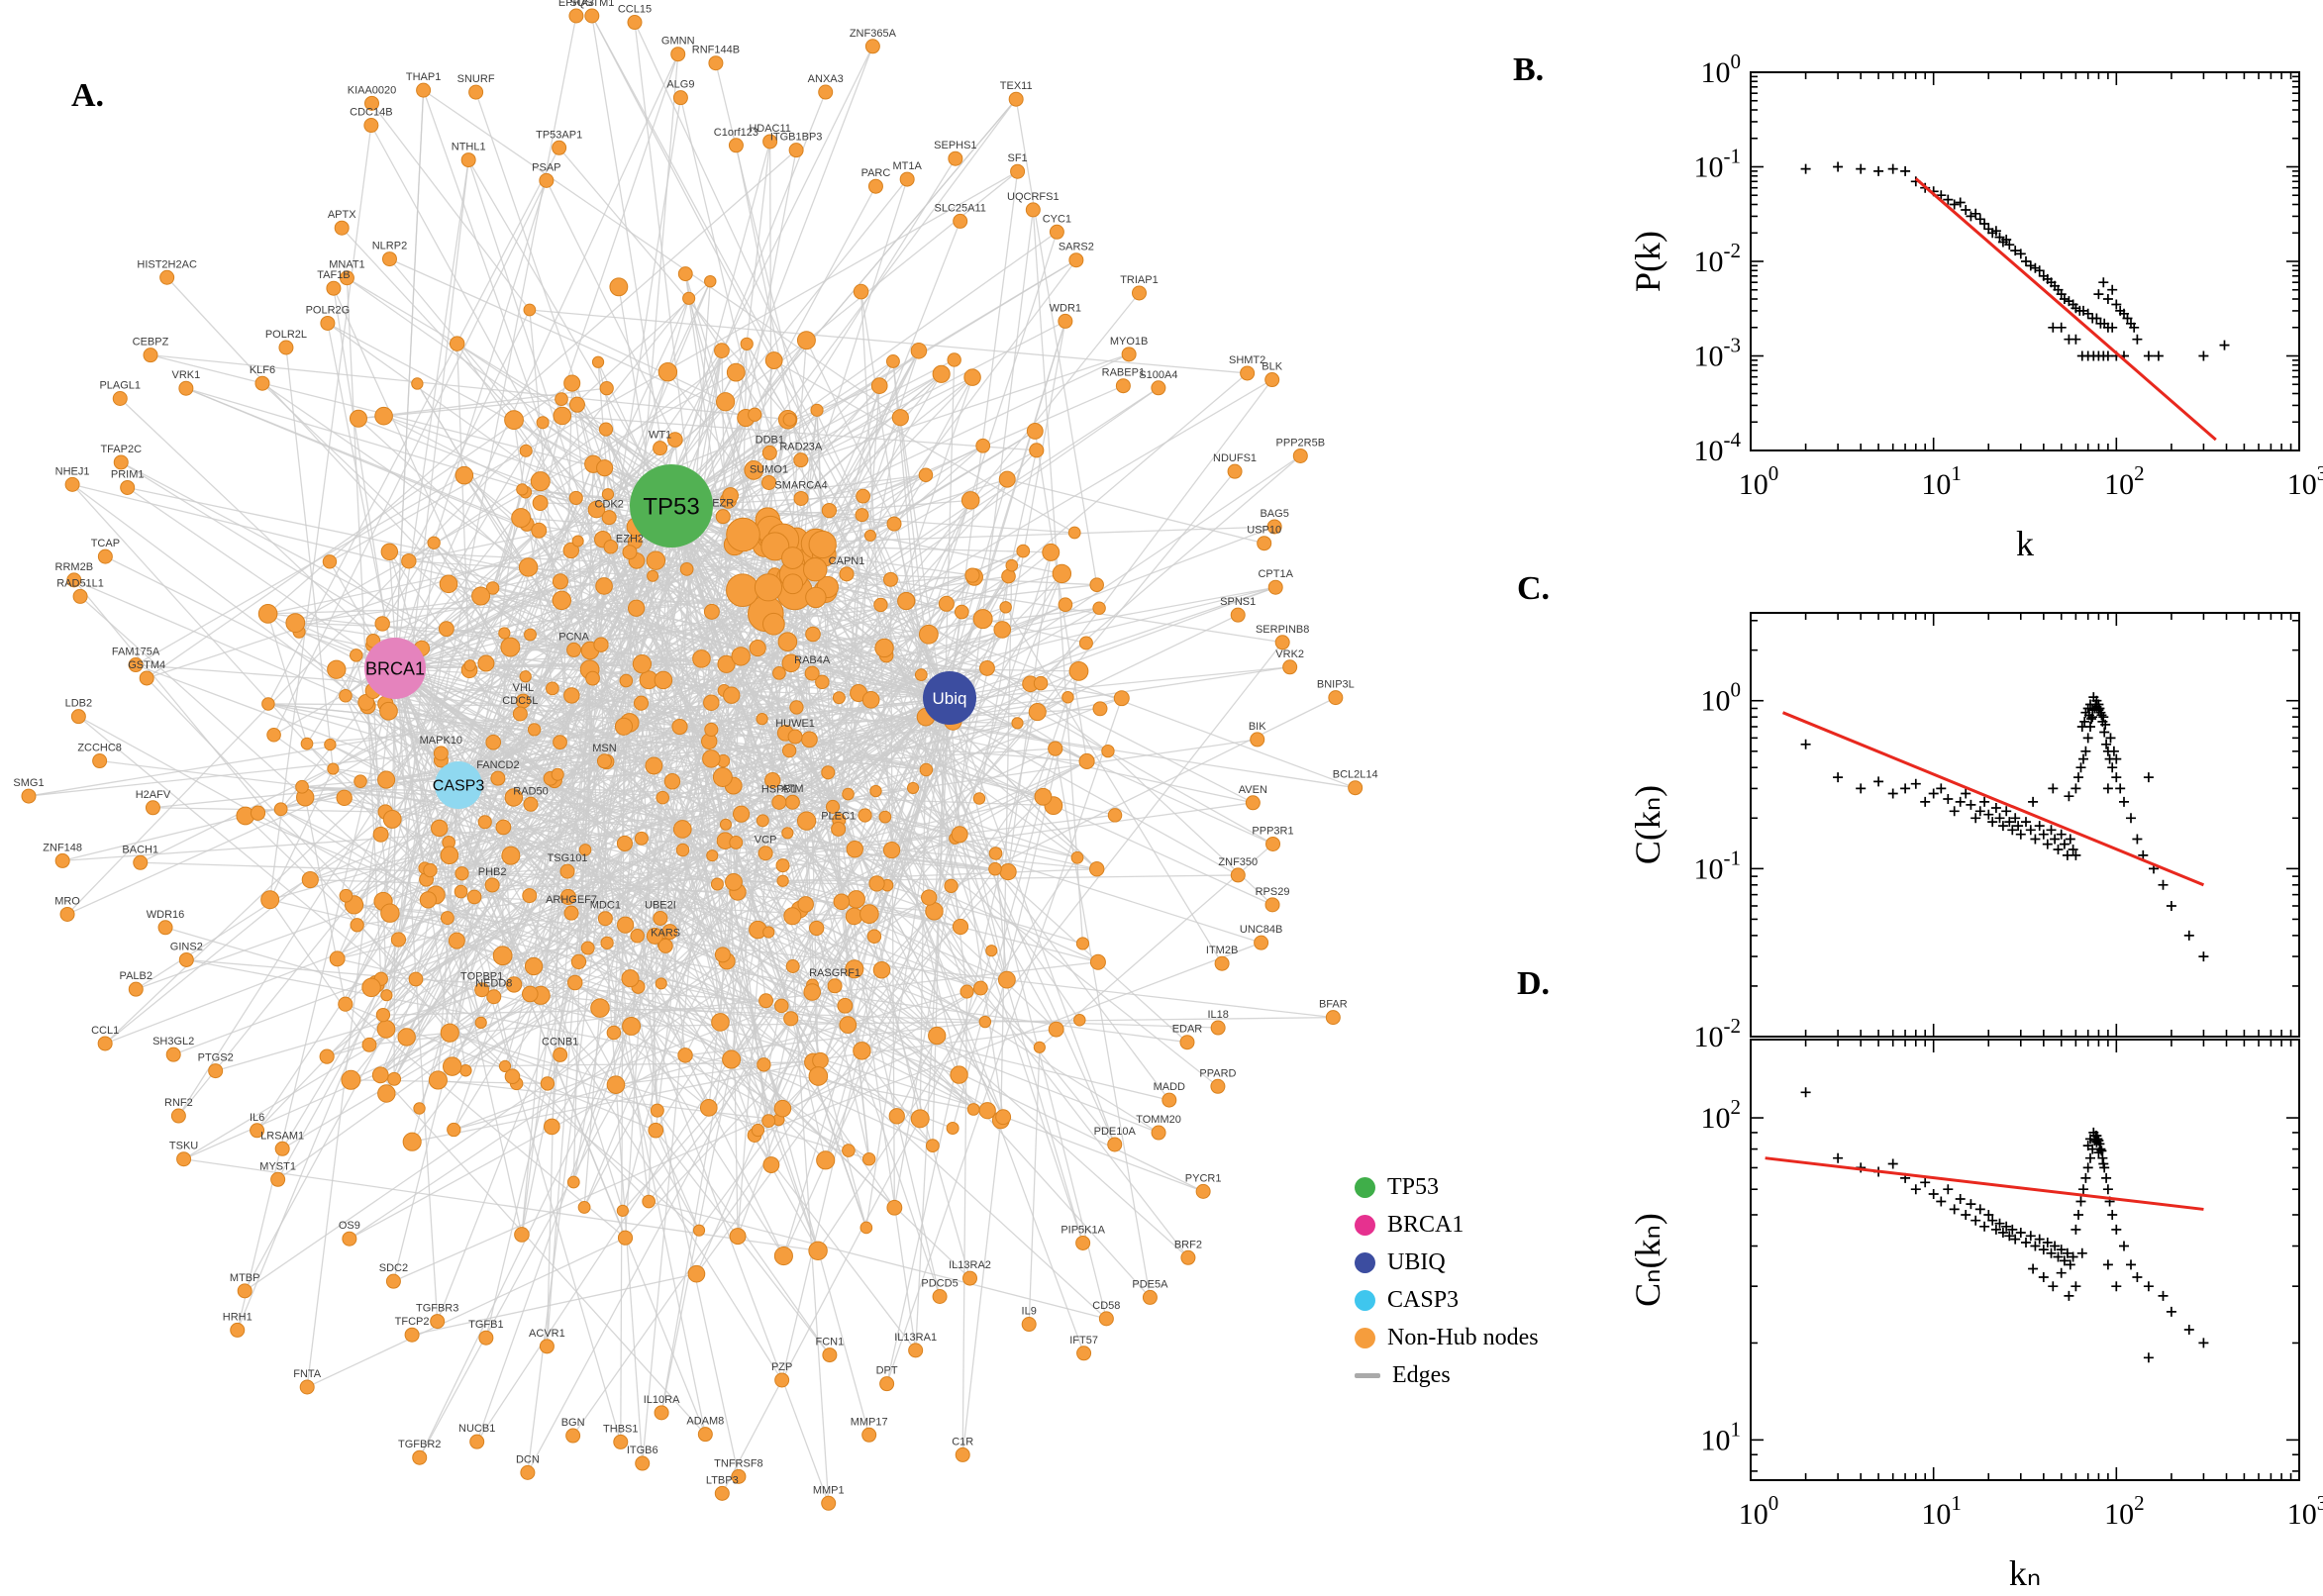 This screenshot has height=1596, width=2323. I want to click on fit-line, so click(2065, 309).